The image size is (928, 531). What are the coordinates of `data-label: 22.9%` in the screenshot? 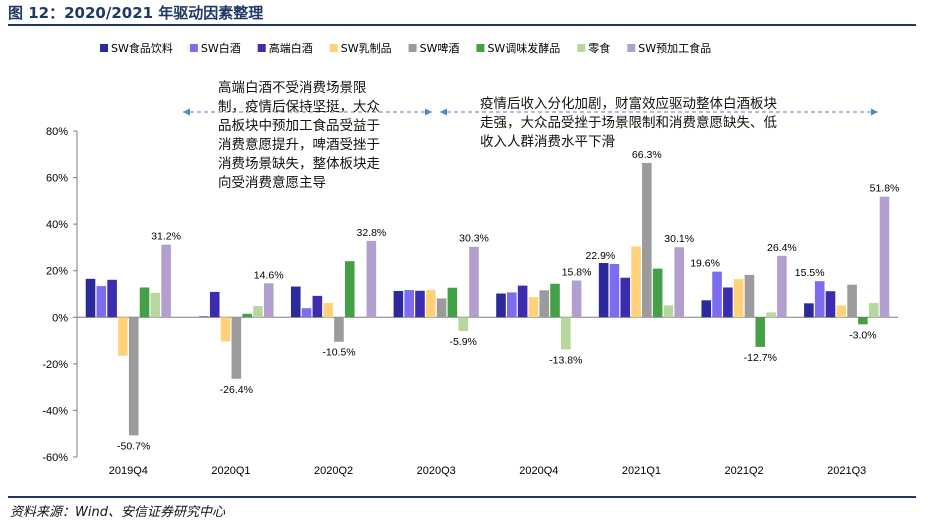 It's located at (601, 256).